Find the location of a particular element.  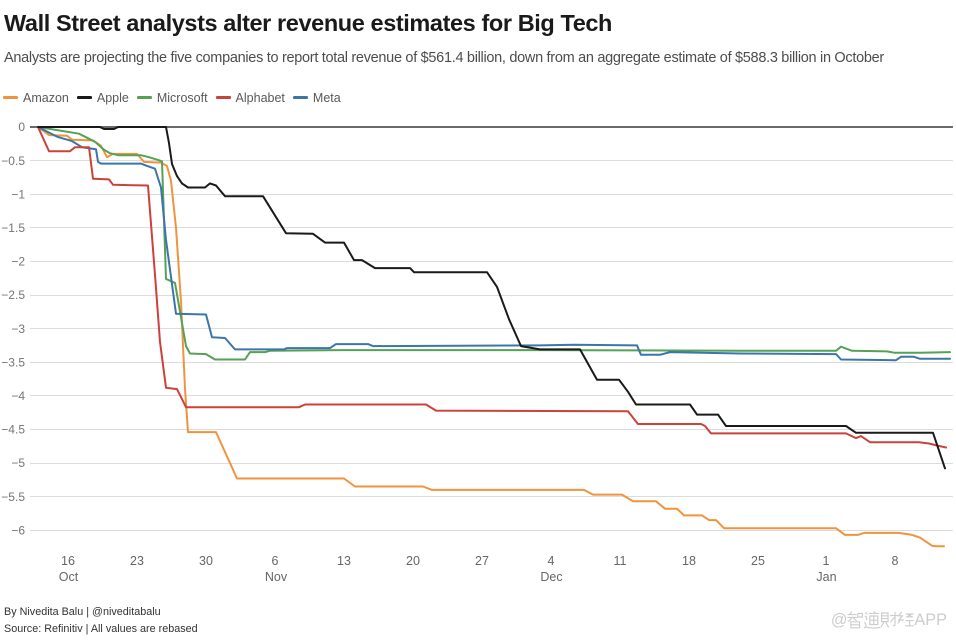

svg-text: Nov is located at coordinates (276, 577).